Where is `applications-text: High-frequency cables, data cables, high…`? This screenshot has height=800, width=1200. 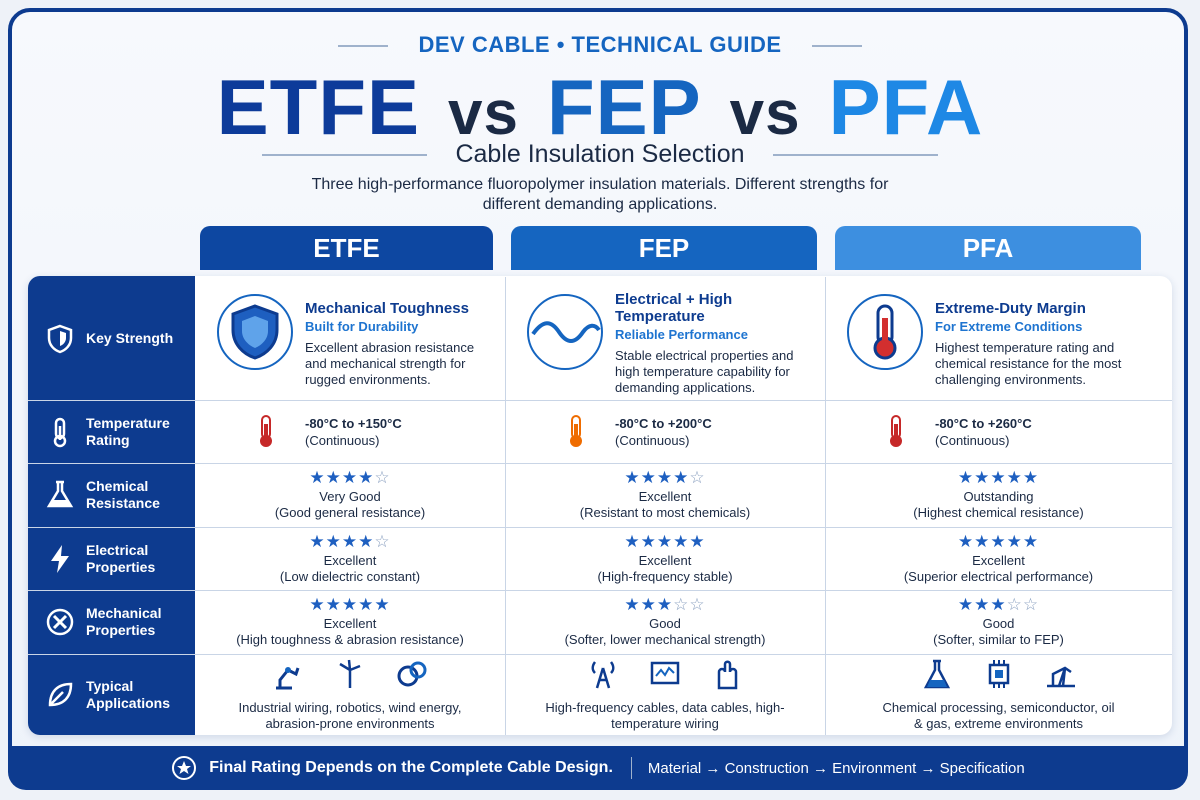
applications-text: High-frequency cables, data cables, high… is located at coordinates (665, 715).